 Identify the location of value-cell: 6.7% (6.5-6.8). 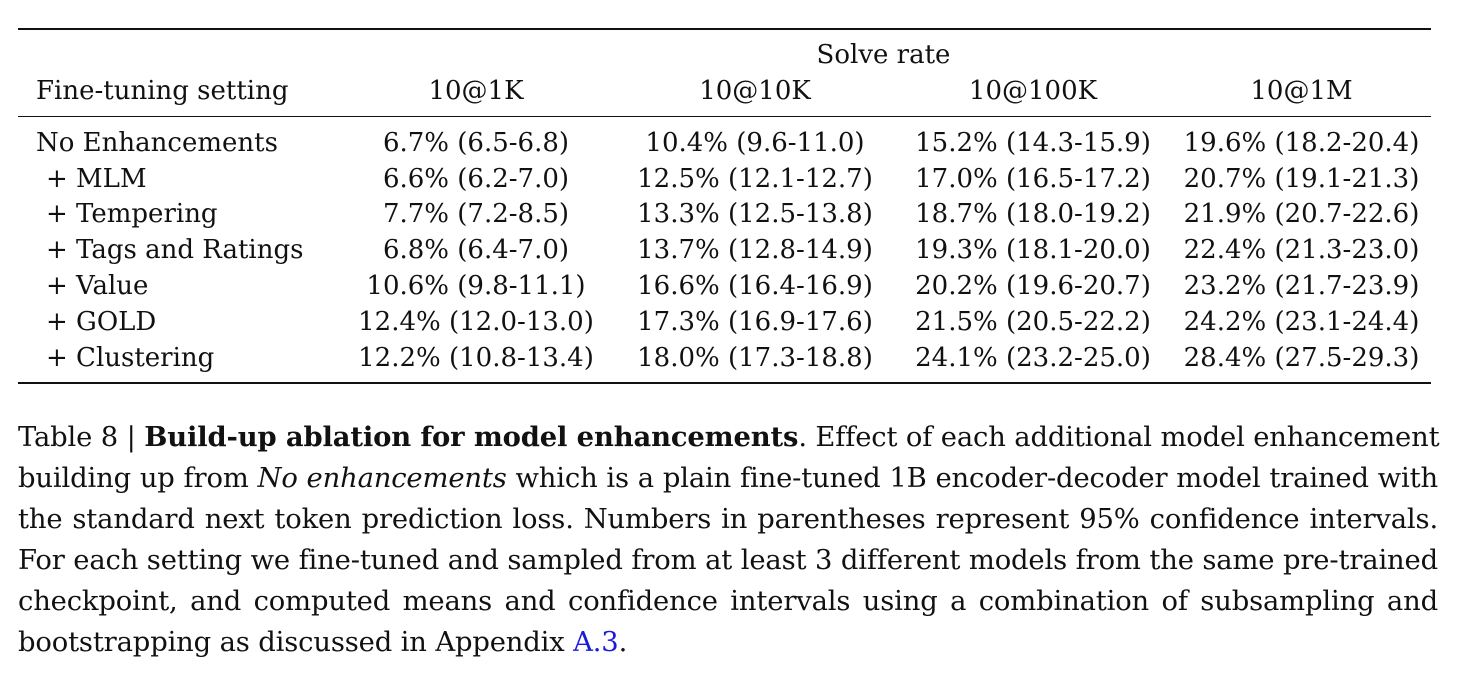
(476, 142).